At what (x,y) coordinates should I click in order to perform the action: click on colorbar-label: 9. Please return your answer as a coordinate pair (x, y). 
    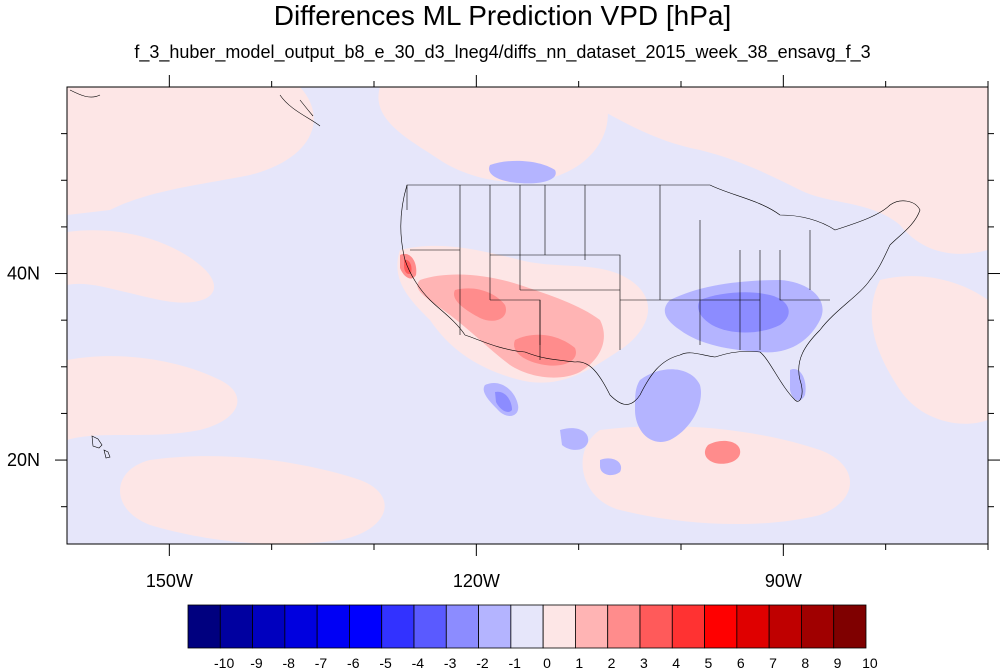
    Looking at the image, I should click on (838, 663).